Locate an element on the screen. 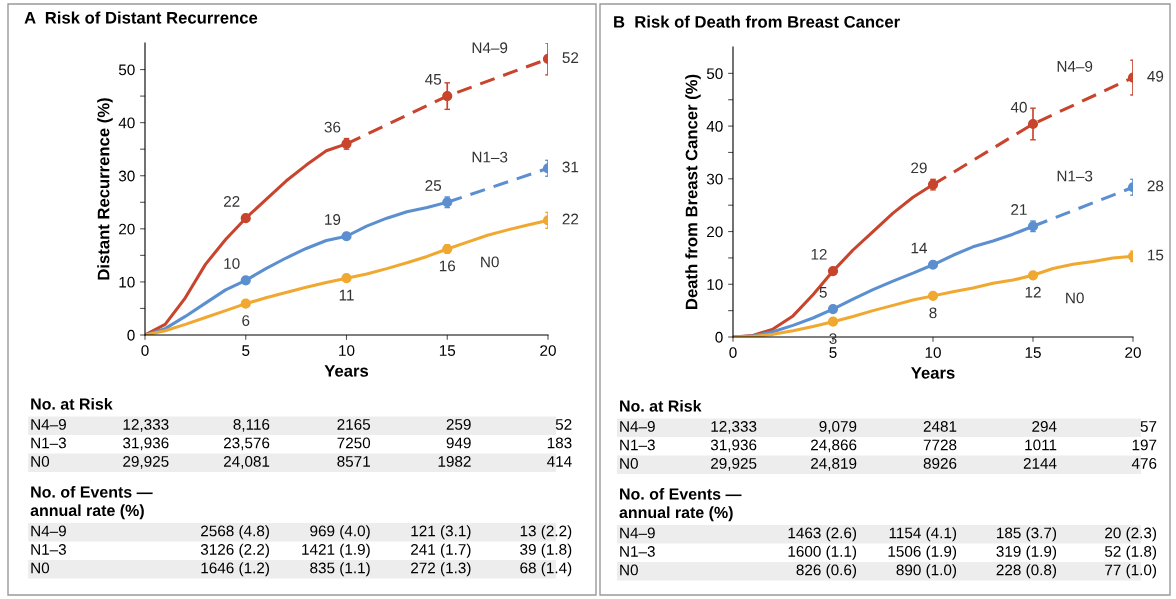 The width and height of the screenshot is (1176, 599). text: 1646 (1.2) is located at coordinates (235, 569).